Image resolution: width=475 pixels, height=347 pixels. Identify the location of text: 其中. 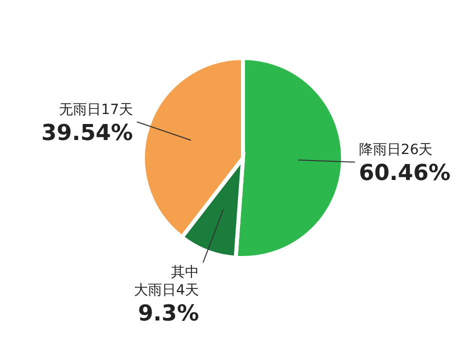
(185, 272).